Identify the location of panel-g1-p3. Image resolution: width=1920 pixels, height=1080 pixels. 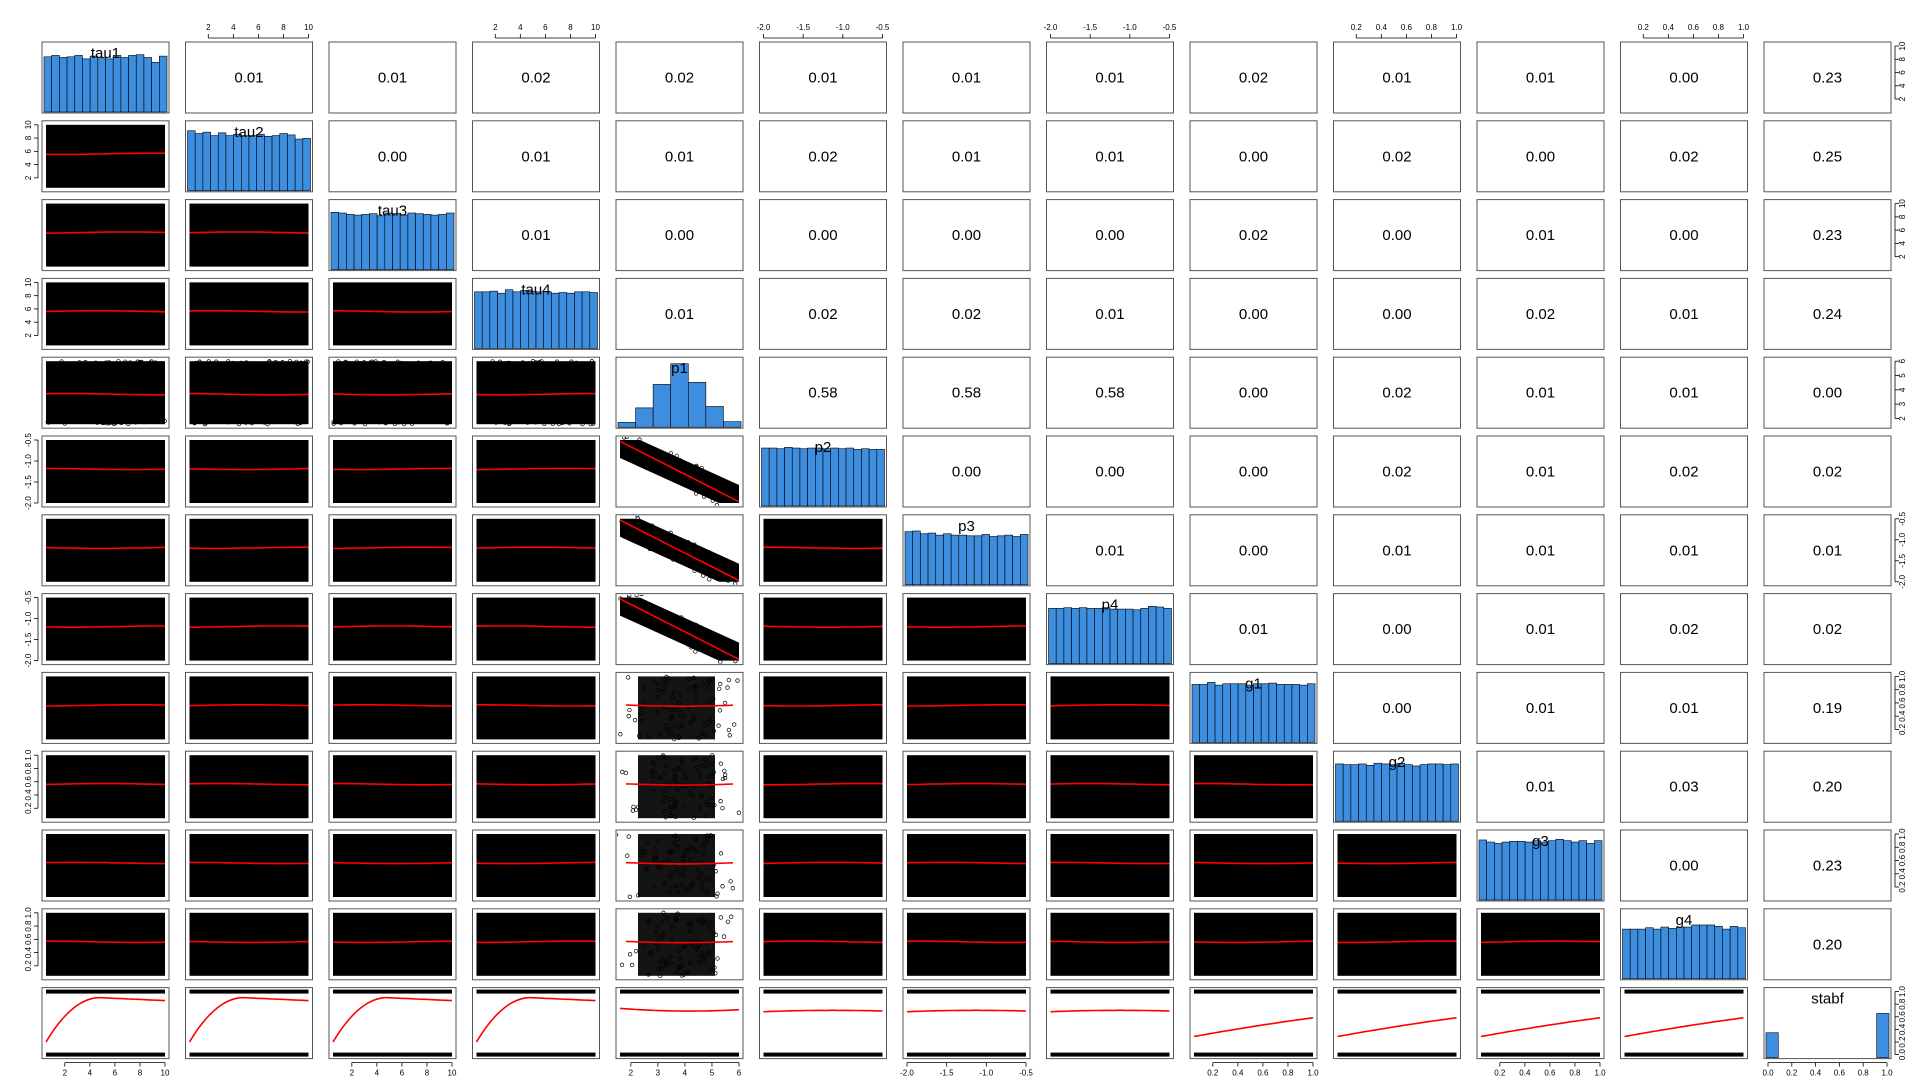
(966, 707).